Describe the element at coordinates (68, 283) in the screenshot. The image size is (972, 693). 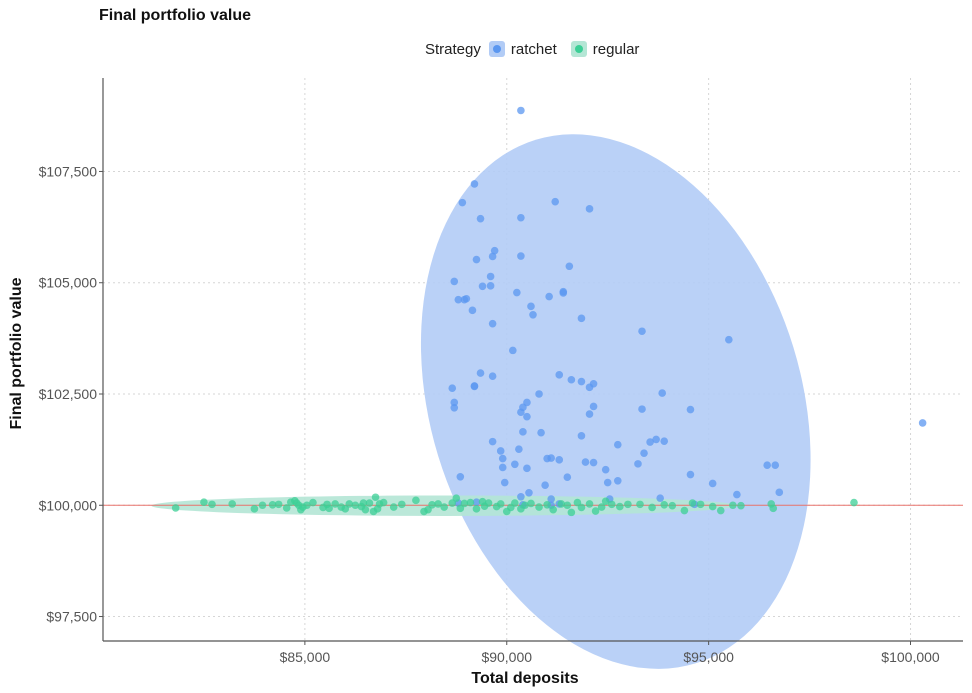
I see `y-tick-label: $105,000` at that location.